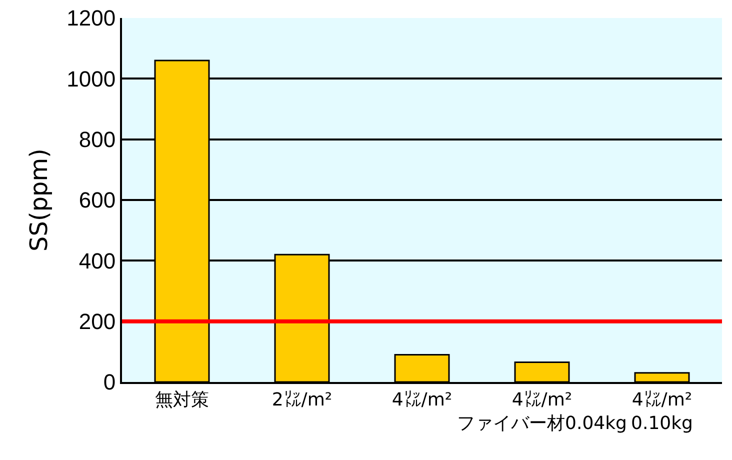 This screenshot has height=460, width=732. What do you see at coordinates (97, 321) in the screenshot?
I see `y-tick-label: 200` at bounding box center [97, 321].